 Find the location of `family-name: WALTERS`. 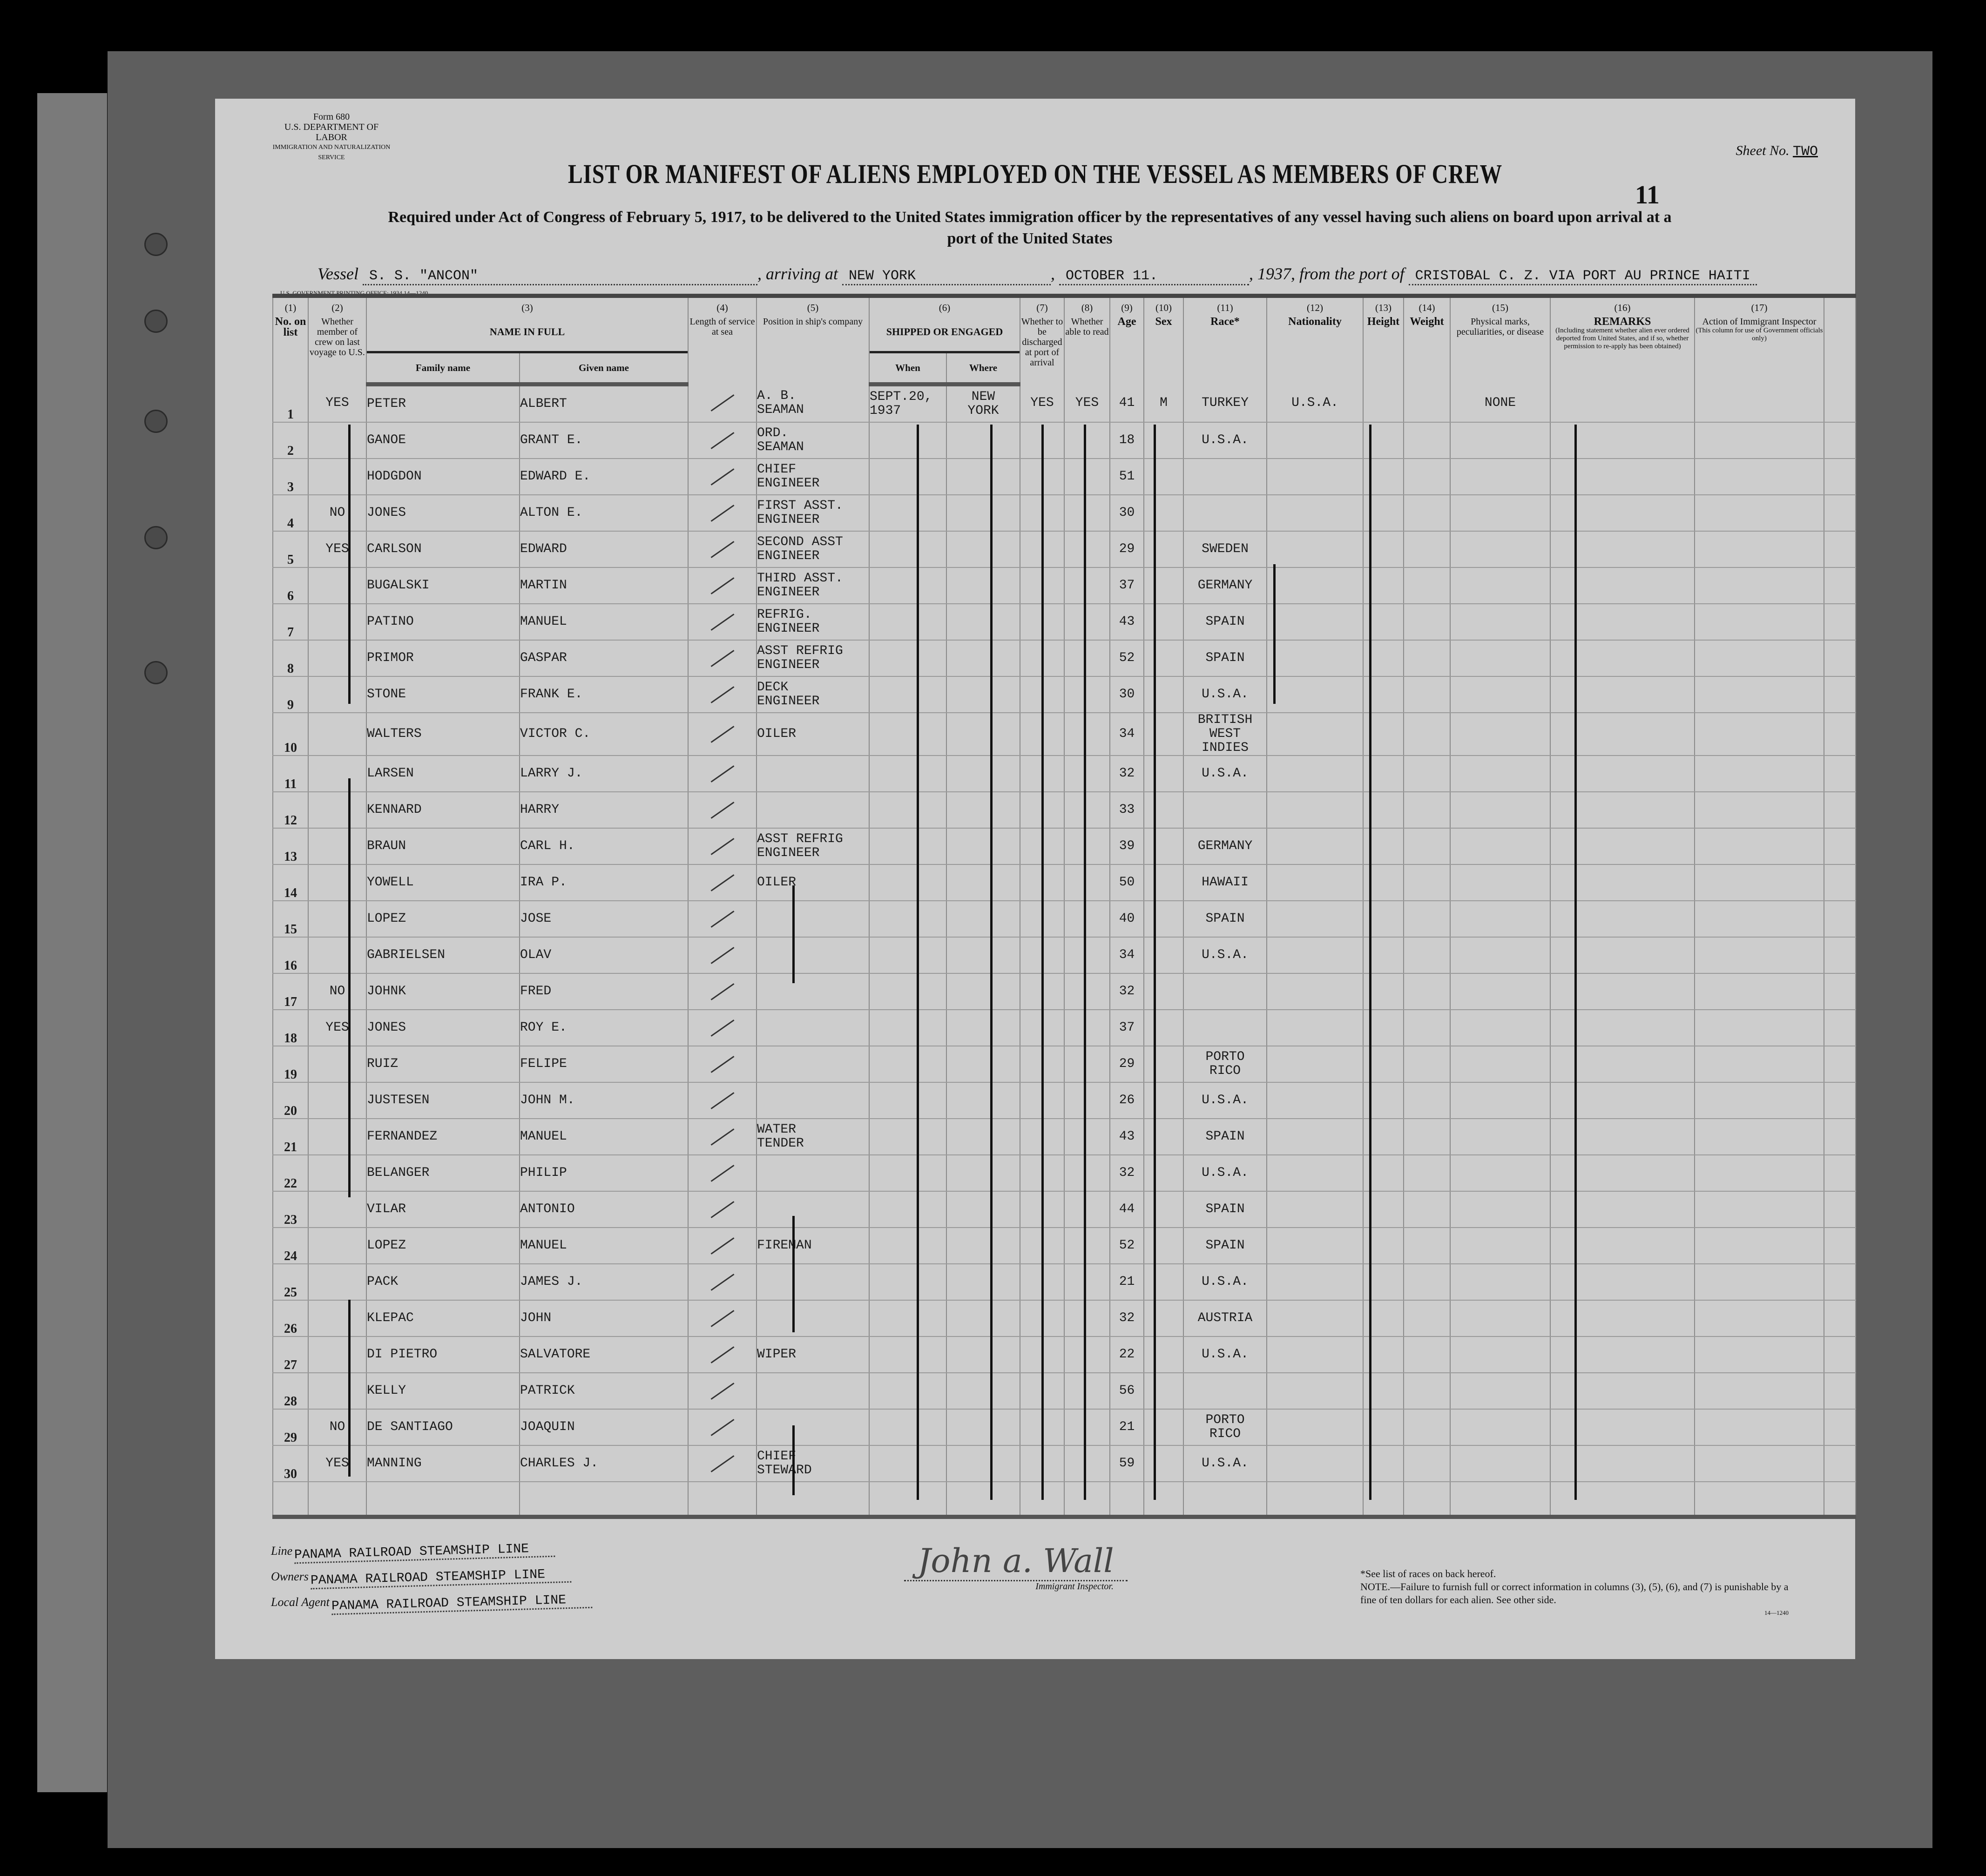

family-name: WALTERS is located at coordinates (443, 734).